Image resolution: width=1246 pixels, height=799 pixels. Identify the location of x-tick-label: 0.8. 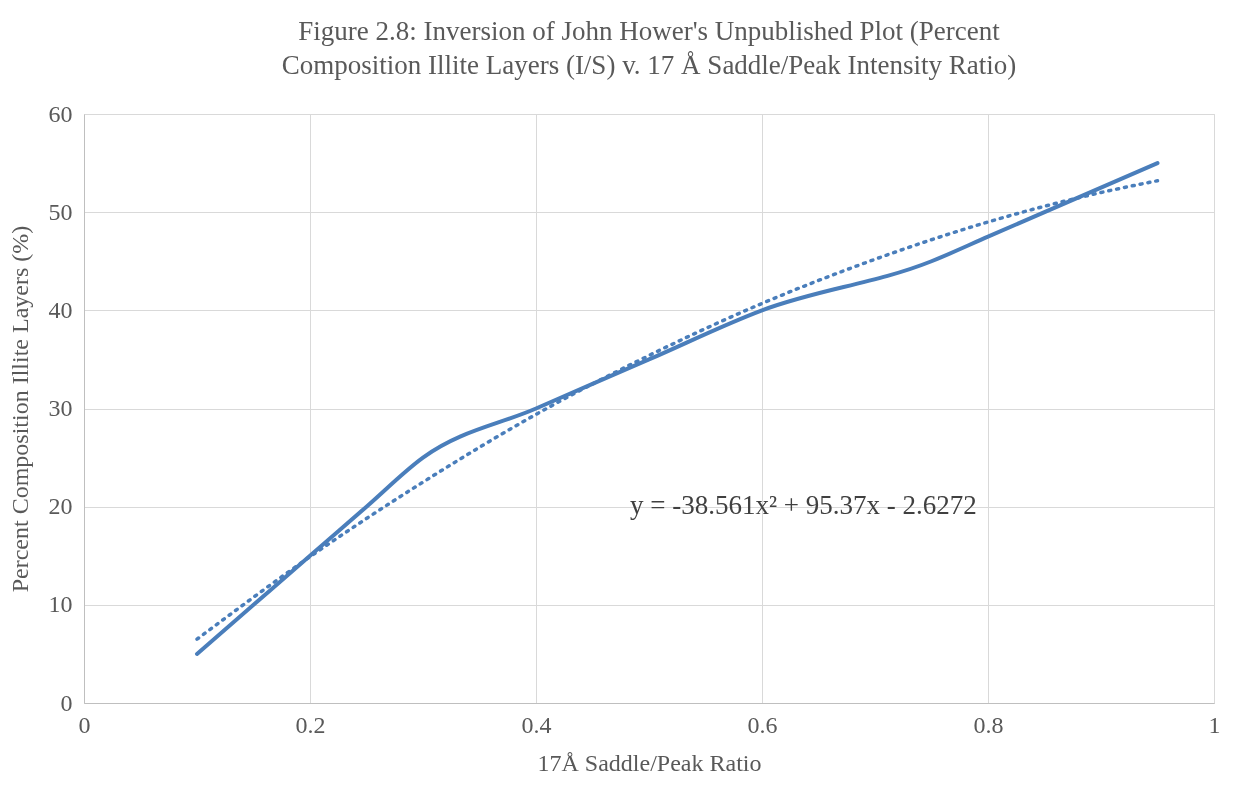
(988, 724).